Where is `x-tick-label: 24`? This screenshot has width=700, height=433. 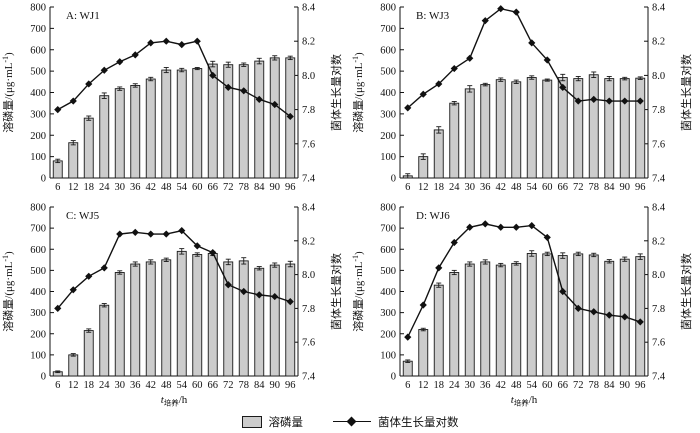 x-tick-label: 24 is located at coordinates (104, 187).